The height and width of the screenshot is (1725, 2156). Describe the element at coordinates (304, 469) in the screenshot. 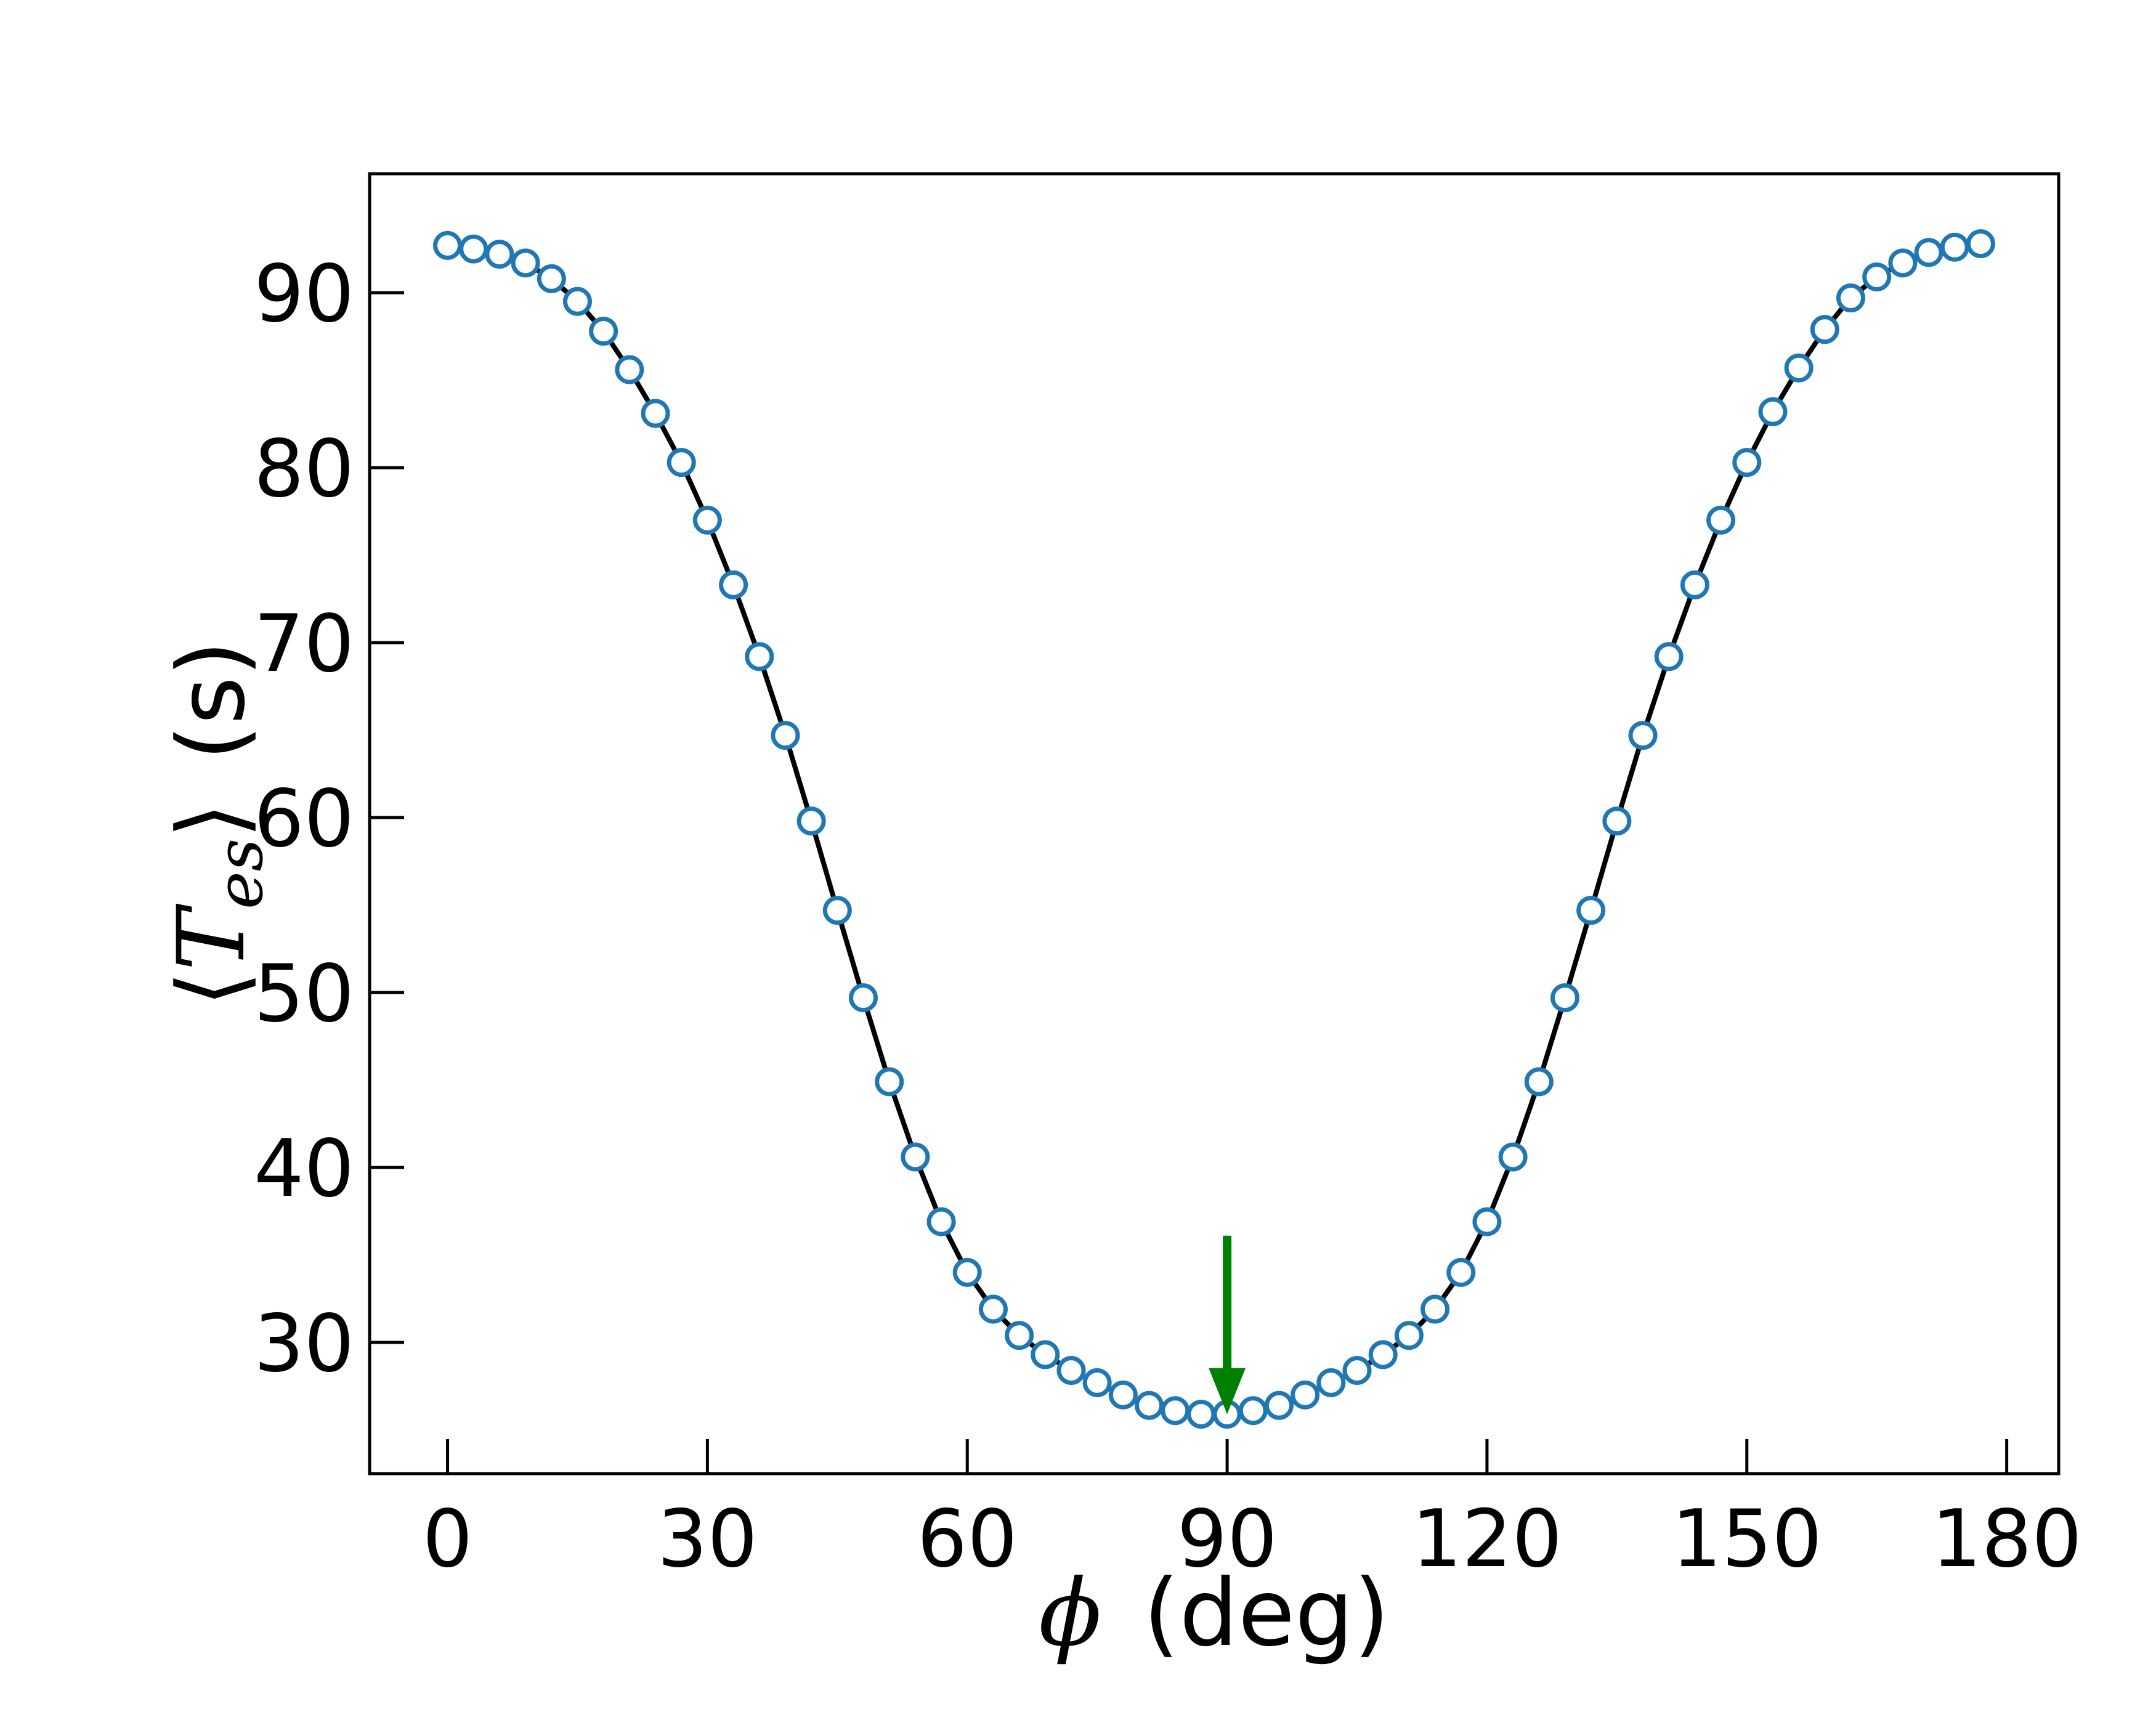

I see `y-tick-label: 80` at that location.